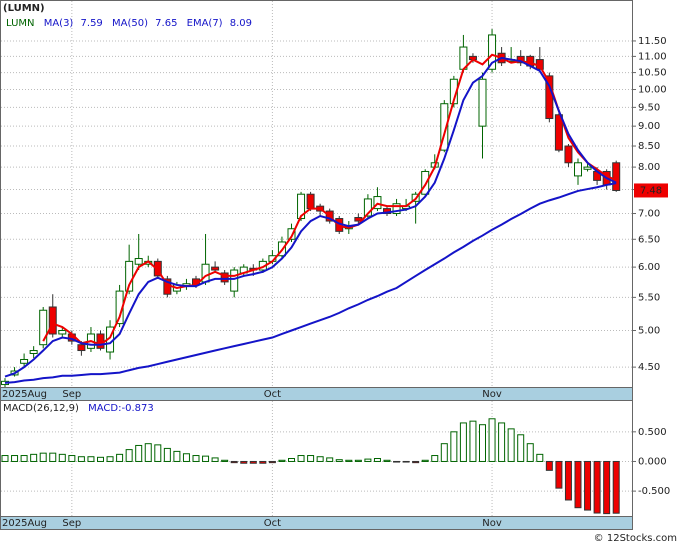  Describe the element at coordinates (652, 90) in the screenshot. I see `y-tick-label: 10.00` at that location.